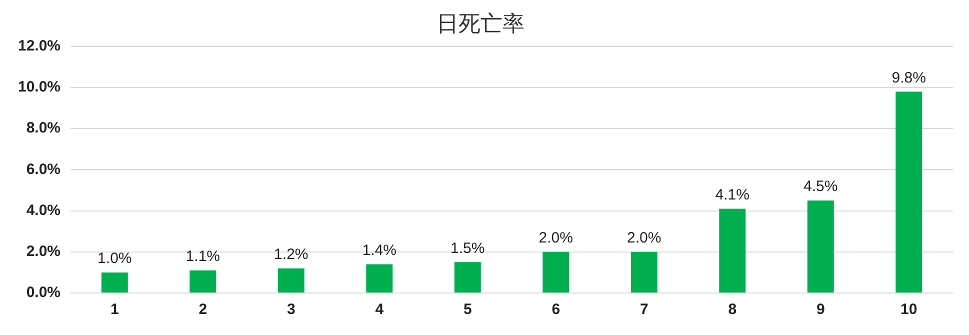 This screenshot has height=335, width=969. What do you see at coordinates (203, 257) in the screenshot?
I see `data-label: 1.1%` at bounding box center [203, 257].